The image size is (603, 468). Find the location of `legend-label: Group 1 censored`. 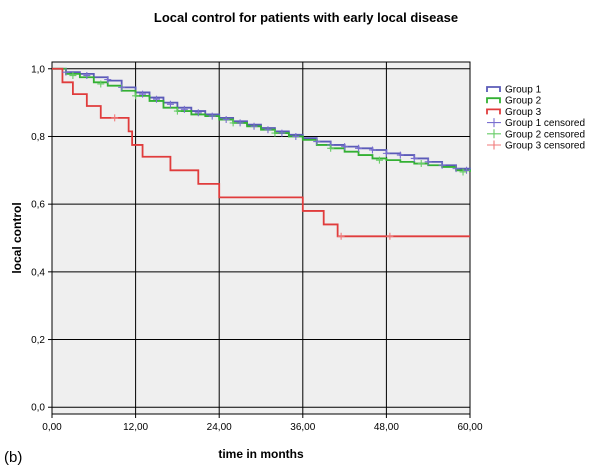

legend-label: Group 1 censored is located at coordinates (545, 123).